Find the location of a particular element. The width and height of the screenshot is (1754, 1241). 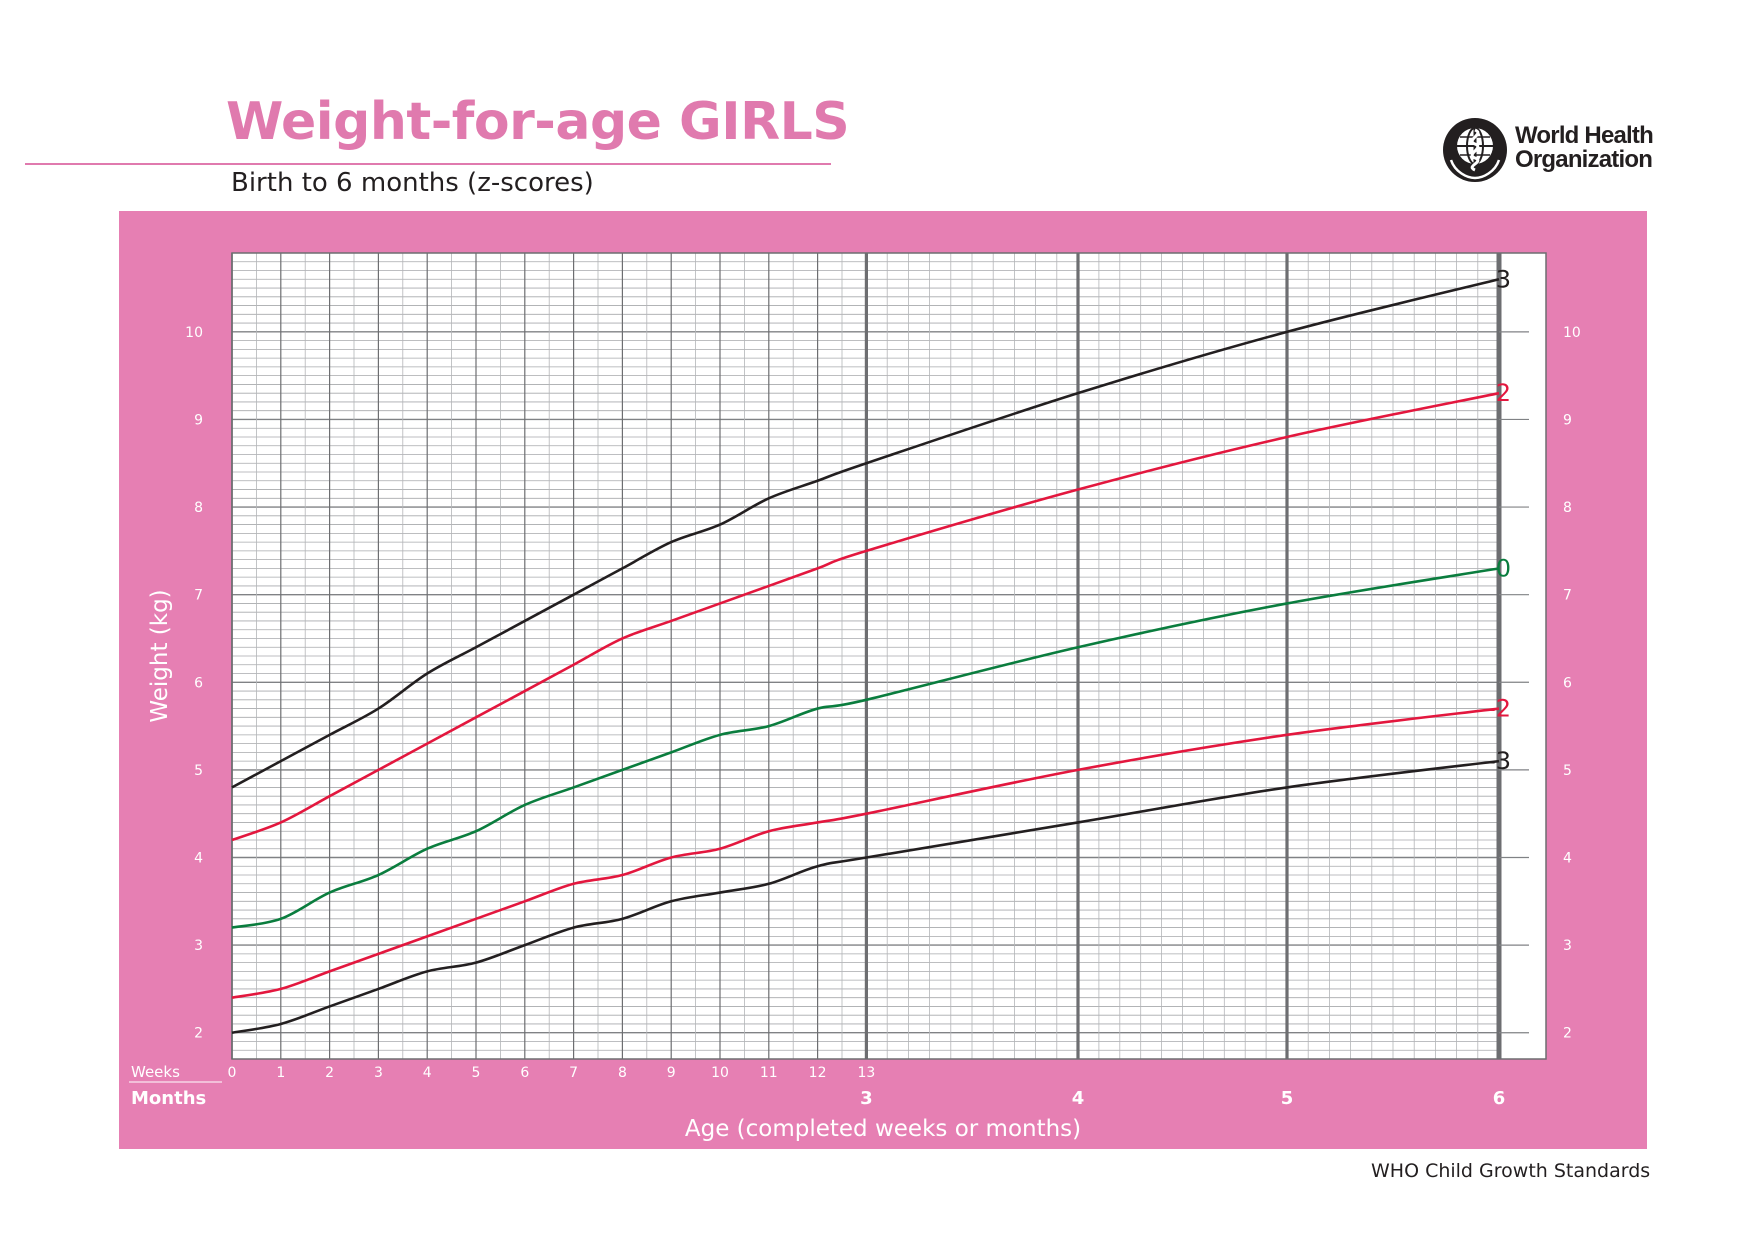

z-label-3: 3 is located at coordinates (1503, 279).